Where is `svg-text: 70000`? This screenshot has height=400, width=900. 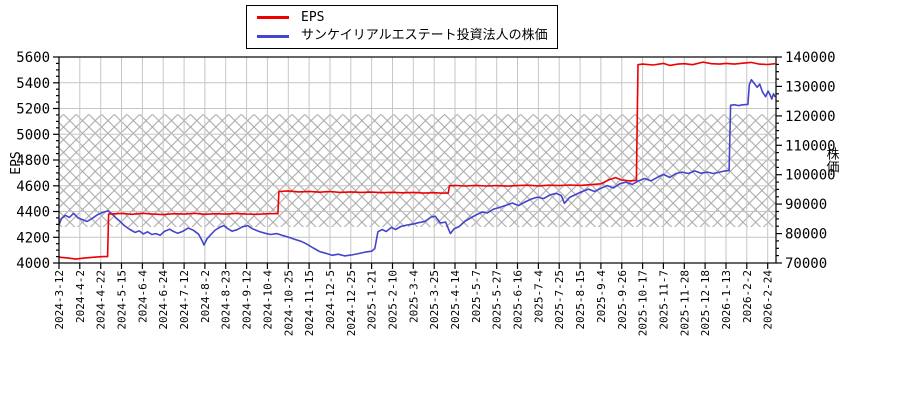 svg-text: 70000 is located at coordinates (806, 264).